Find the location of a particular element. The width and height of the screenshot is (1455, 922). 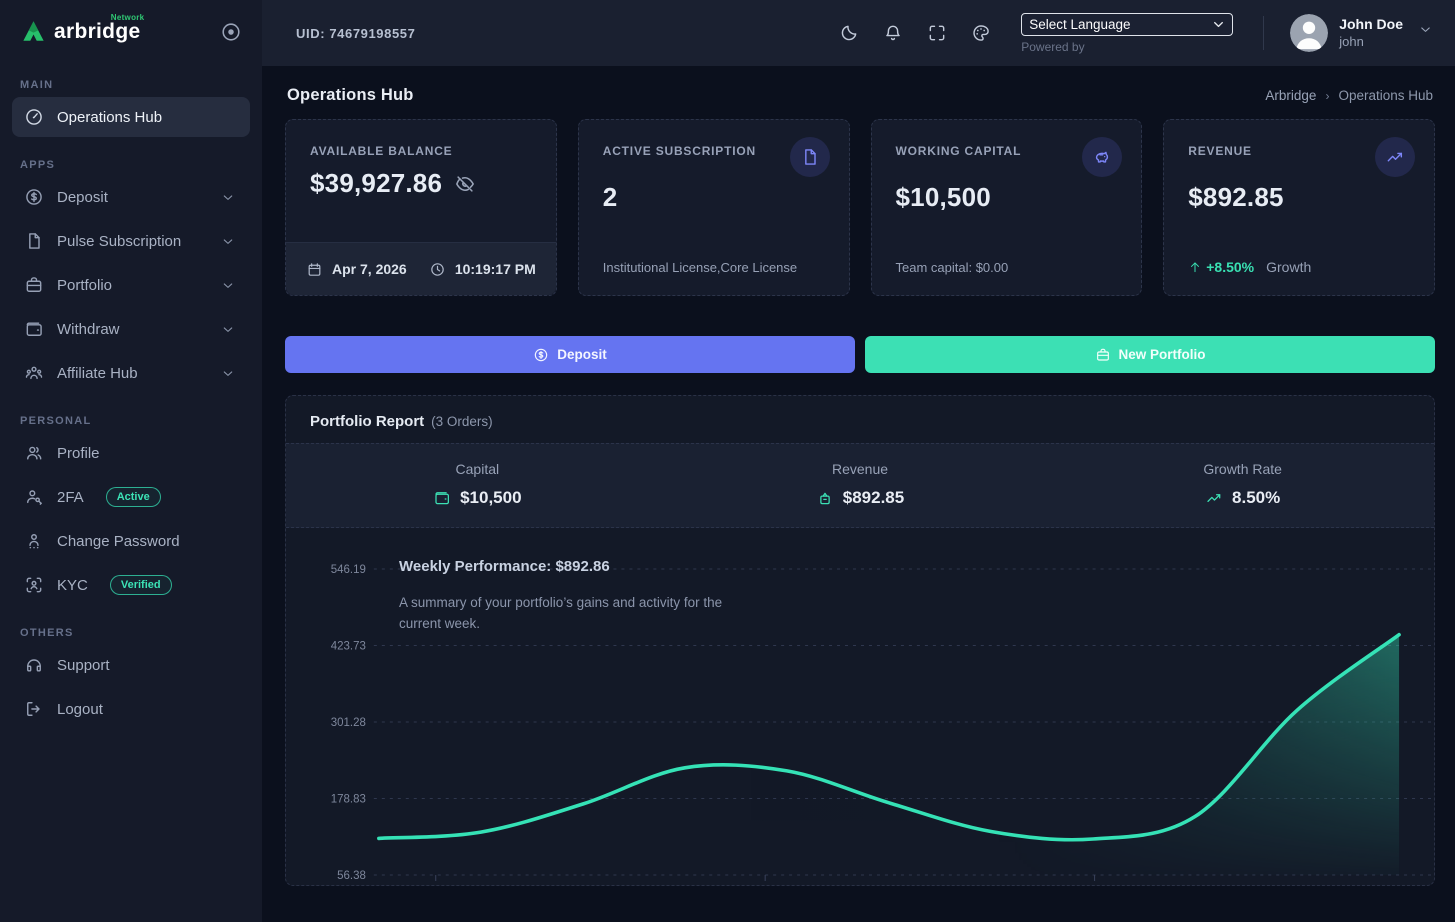

sidebar-item-operations-hub: Operations Hub is located at coordinates (131, 117).